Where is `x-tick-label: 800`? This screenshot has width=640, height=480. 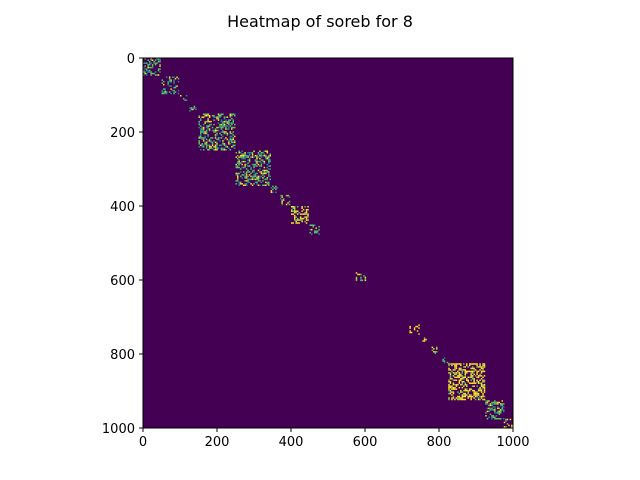
x-tick-label: 800 is located at coordinates (439, 442).